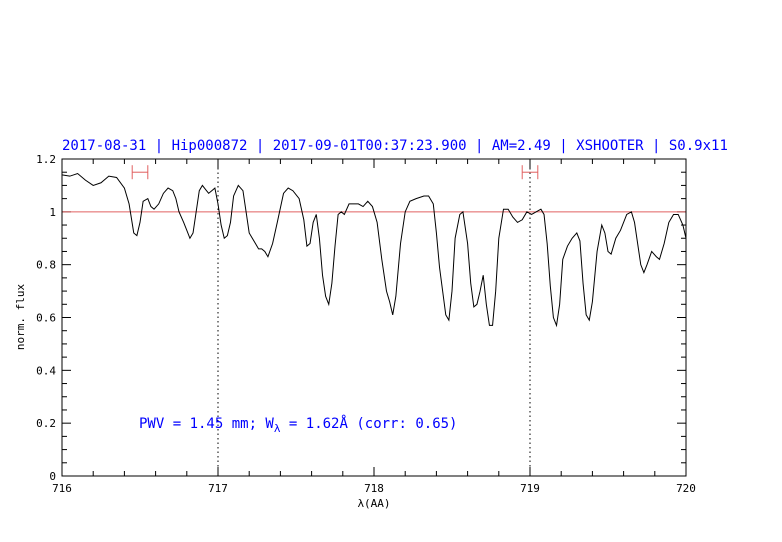 The image size is (782, 542). Describe the element at coordinates (298, 425) in the screenshot. I see `pwv-annotation: PWV = 1.45 mm; Wλ = 1.62Å (corr: 0.65)` at that location.